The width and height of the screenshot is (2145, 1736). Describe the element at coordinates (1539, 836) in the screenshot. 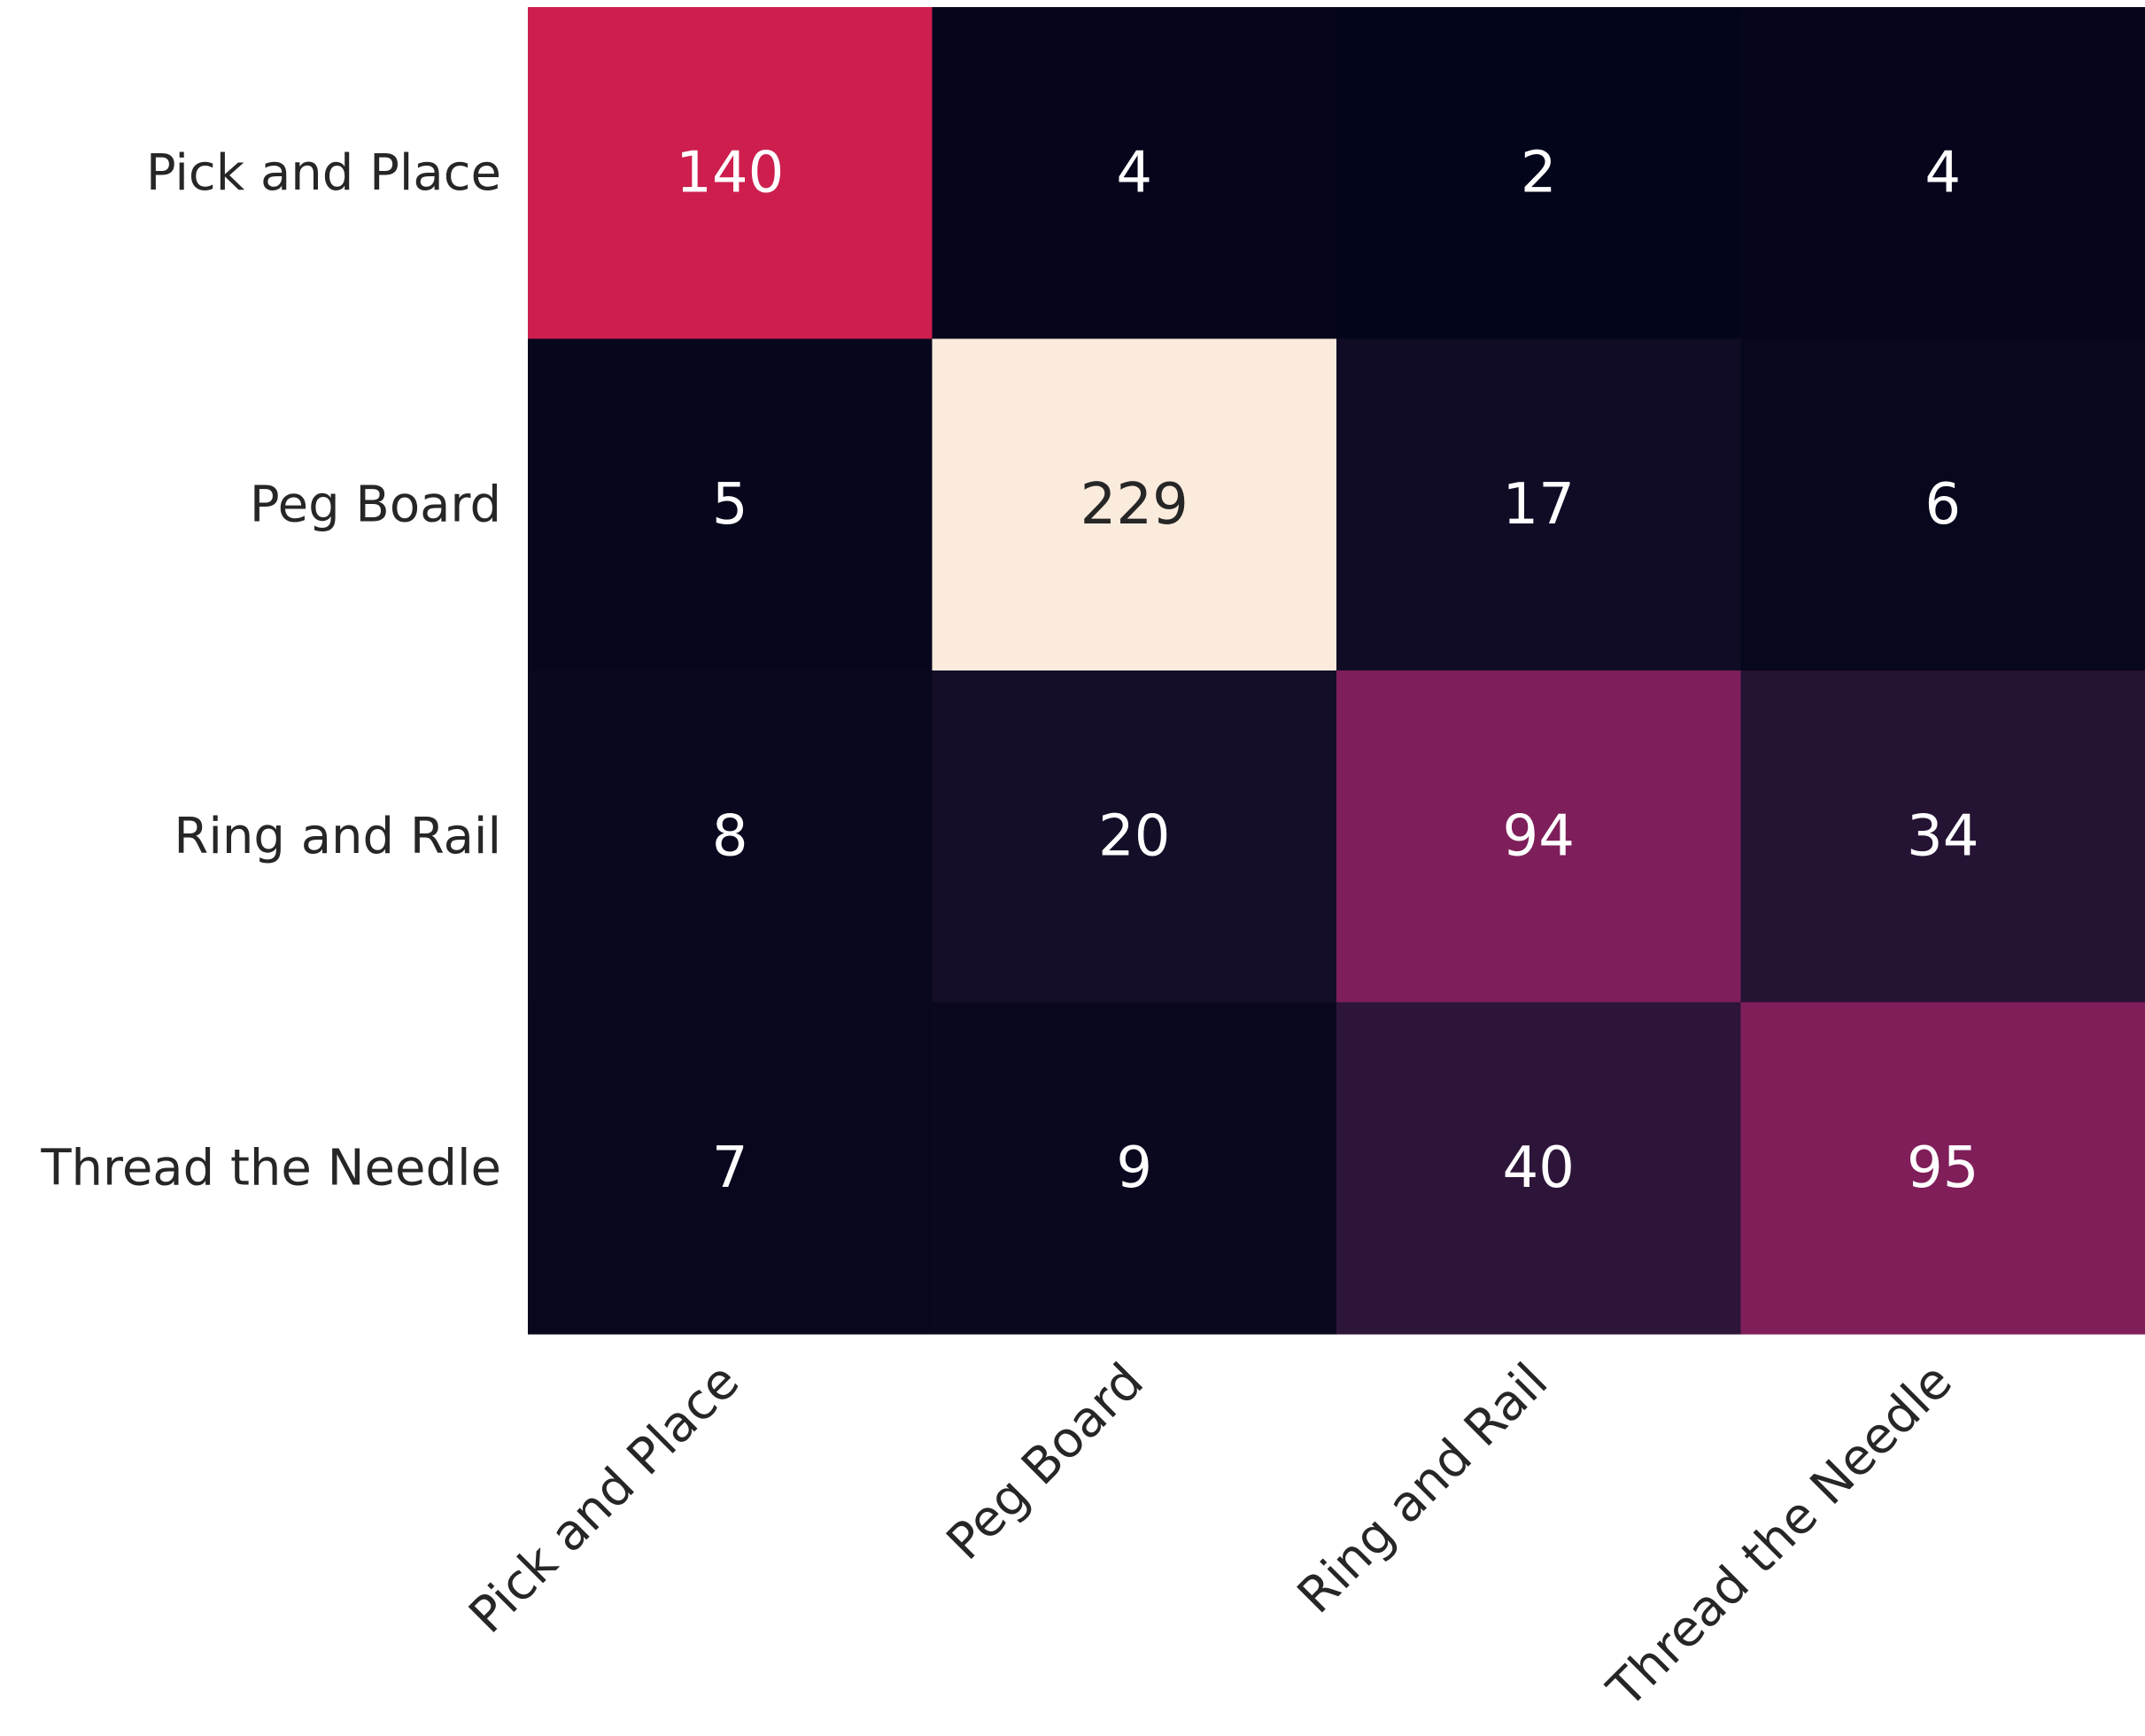

I see `heatmap-cell-value: 94` at that location.